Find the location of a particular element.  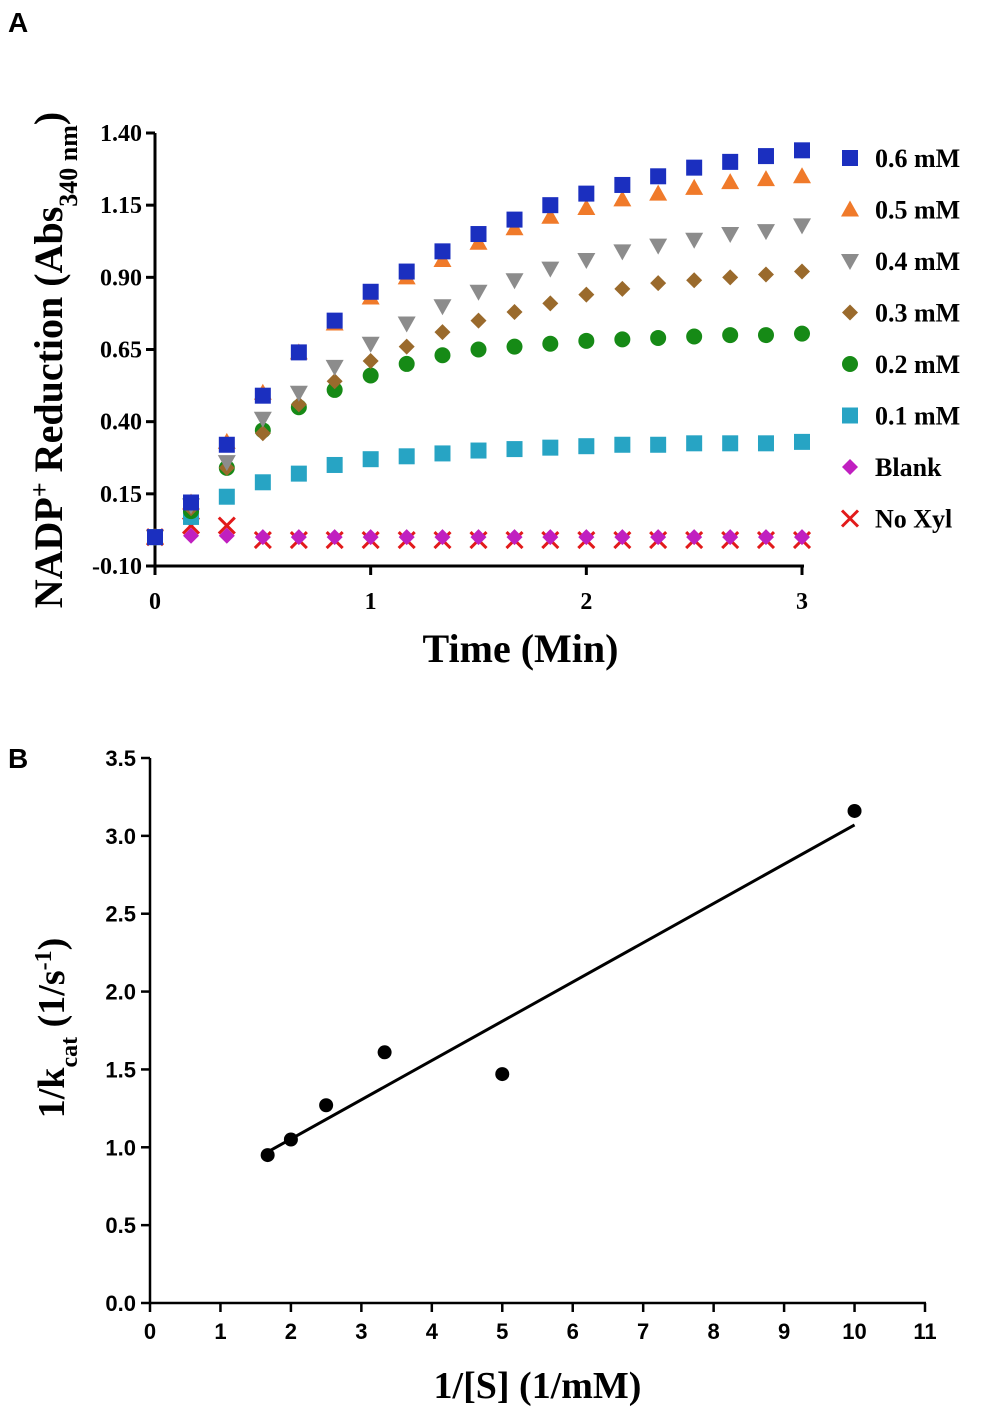

y-axis-title-text: NADP+ Reduction (Abs340 nm) is located at coordinates (54, 360).